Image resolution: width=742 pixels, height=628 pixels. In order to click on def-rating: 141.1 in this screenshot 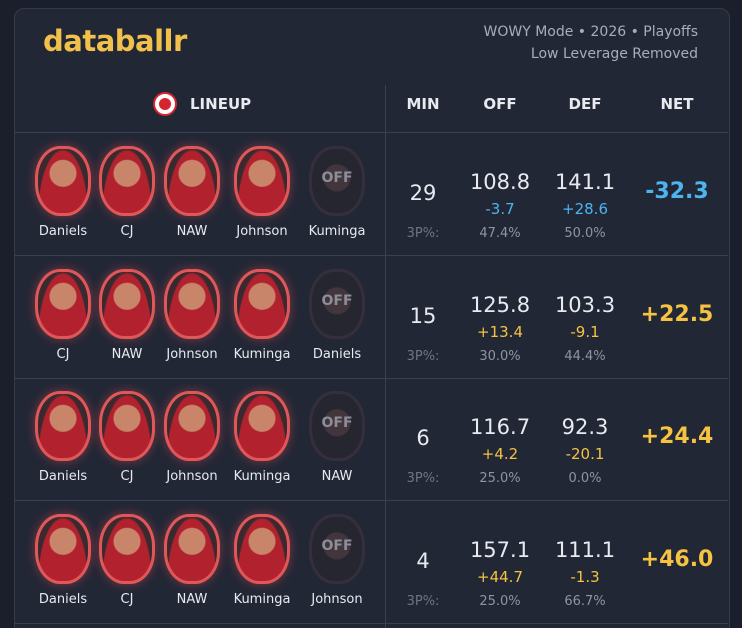, I will do `click(585, 182)`.